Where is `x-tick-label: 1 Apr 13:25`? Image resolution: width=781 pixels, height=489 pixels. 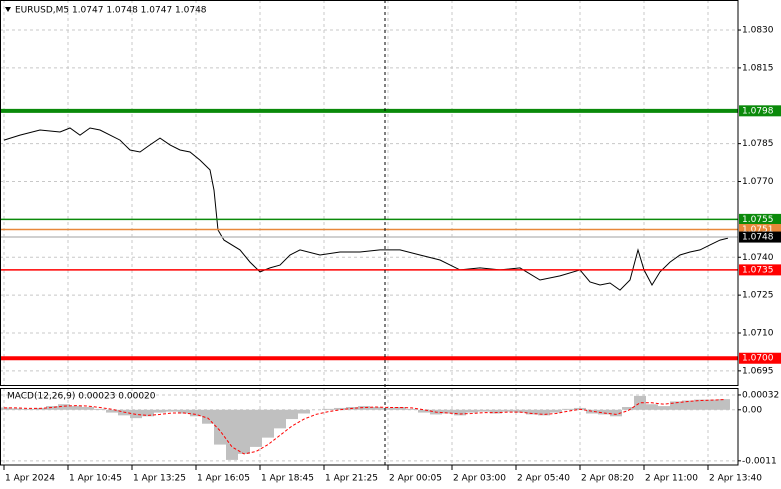 x-tick-label: 1 Apr 13:25 is located at coordinates (159, 479).